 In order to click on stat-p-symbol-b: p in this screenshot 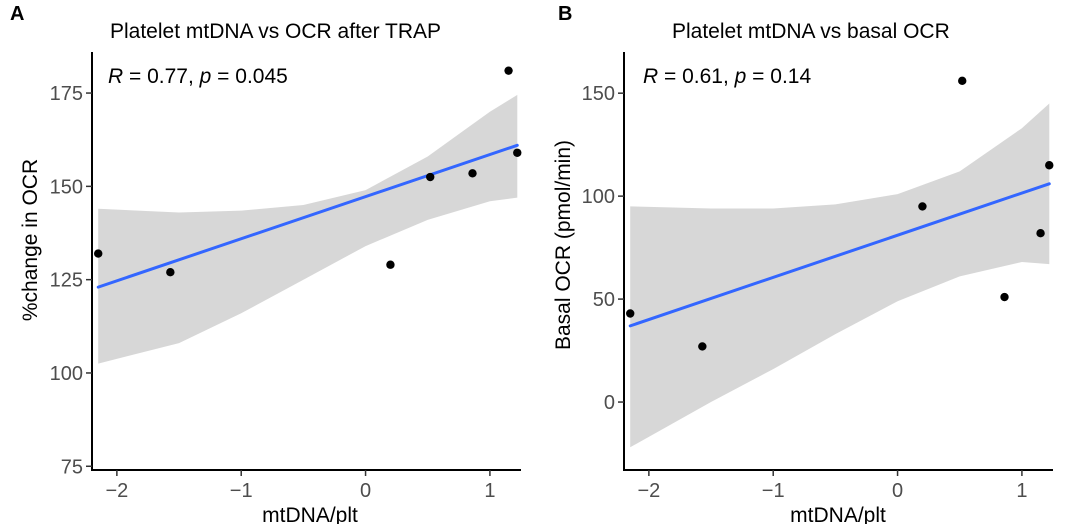, I will do `click(740, 76)`.